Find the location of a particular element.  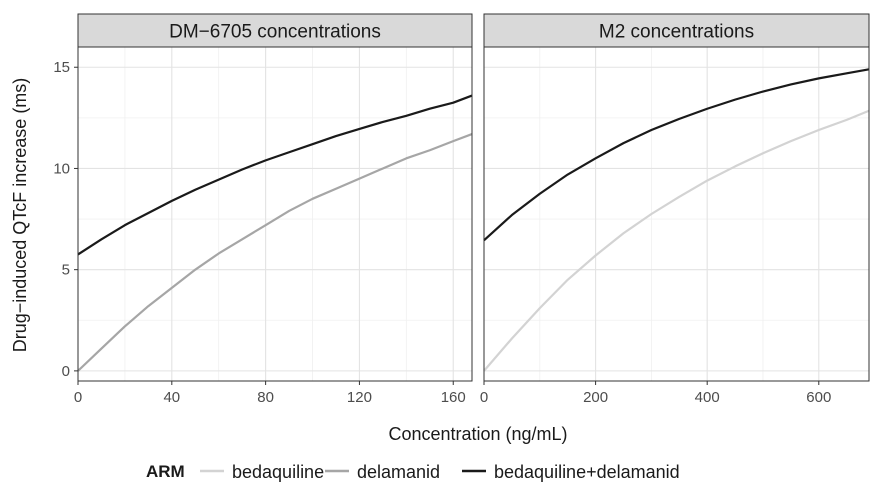

x-tick-label: 400 is located at coordinates (707, 397).